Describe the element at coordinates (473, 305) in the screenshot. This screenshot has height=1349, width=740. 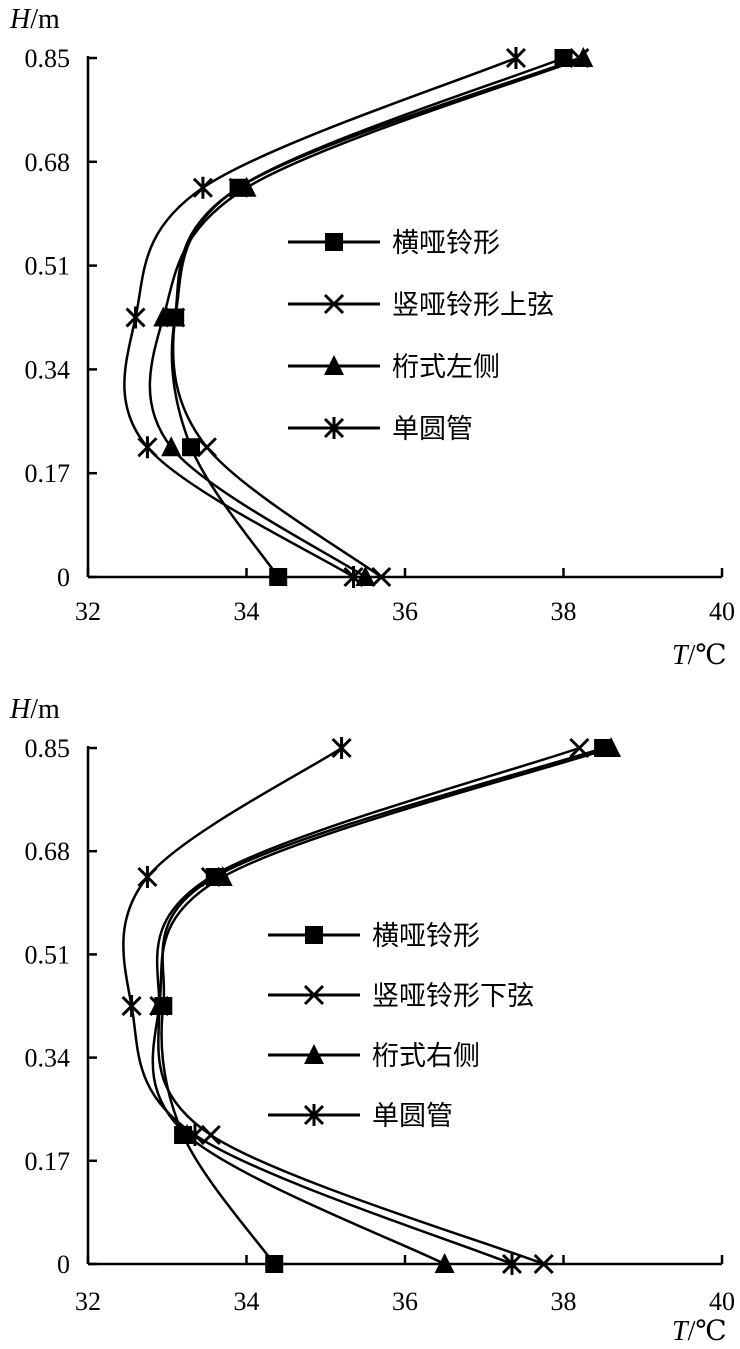
I see `legend-label: 竖哑铃形上弦` at that location.